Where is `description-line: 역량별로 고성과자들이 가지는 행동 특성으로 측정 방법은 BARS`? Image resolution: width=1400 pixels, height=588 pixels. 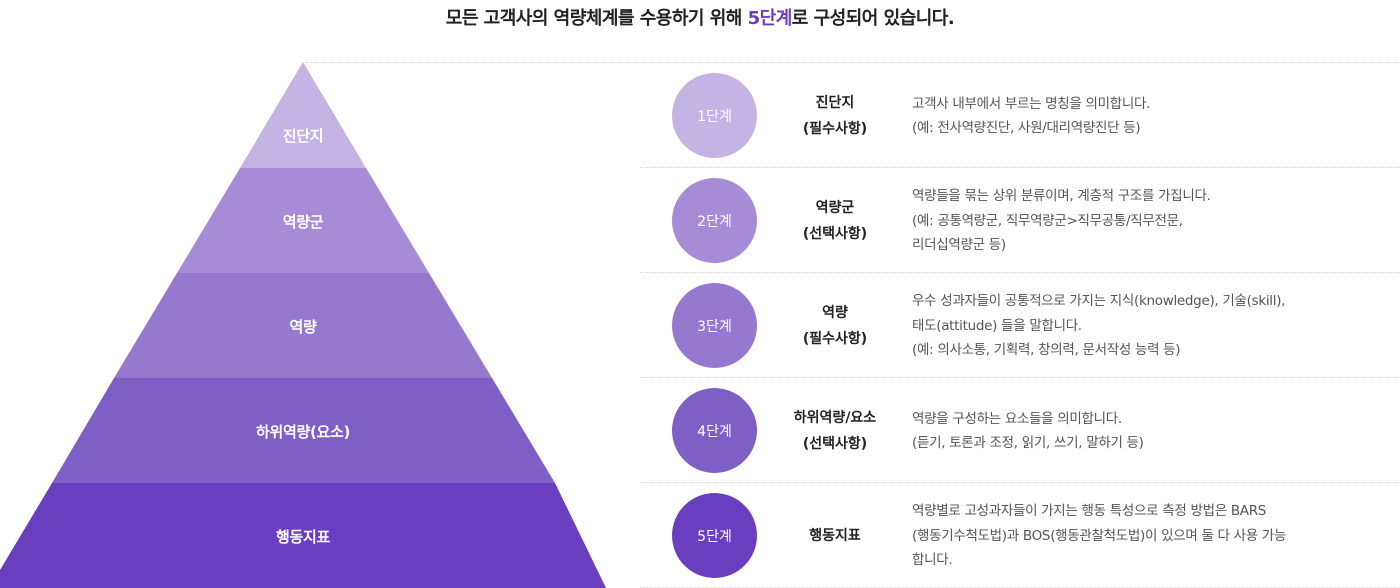 description-line: 역량별로 고성과자들이 가지는 행동 특성으로 측정 방법은 BARS is located at coordinates (1089, 511).